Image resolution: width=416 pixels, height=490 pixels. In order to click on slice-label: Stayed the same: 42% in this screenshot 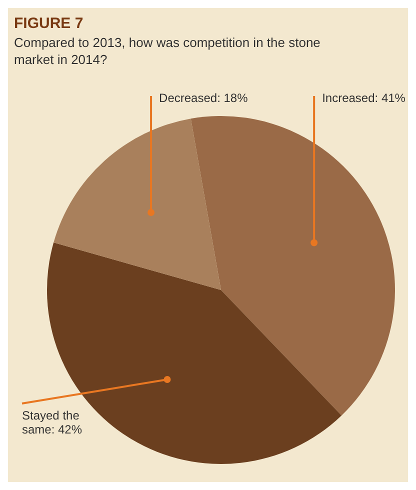, I will do `click(52, 422)`.